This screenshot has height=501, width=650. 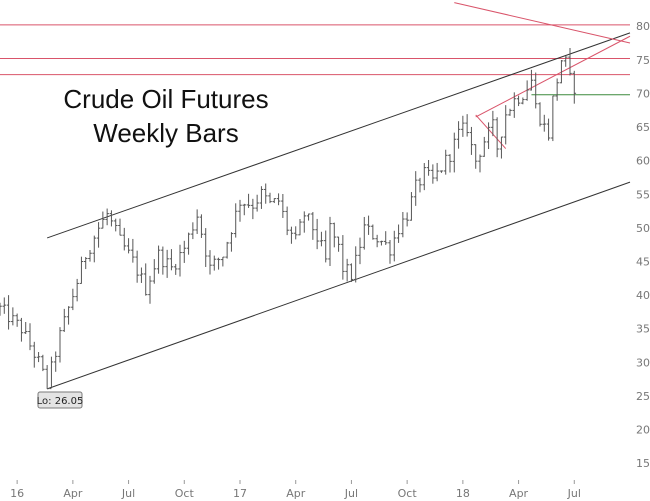 I want to click on y-tick-label: 45, so click(x=643, y=261).